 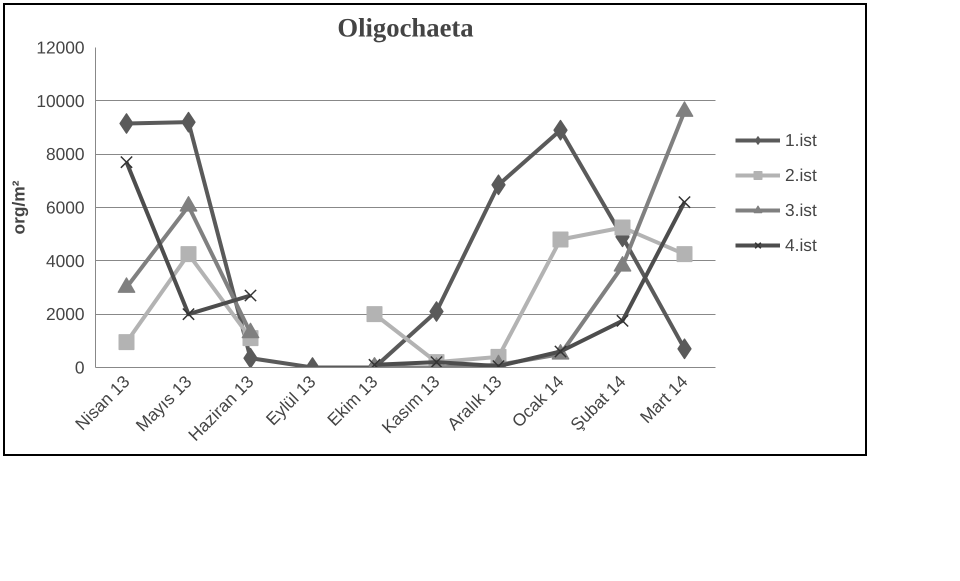 I want to click on legend-label: 4.ist, so click(x=801, y=245).